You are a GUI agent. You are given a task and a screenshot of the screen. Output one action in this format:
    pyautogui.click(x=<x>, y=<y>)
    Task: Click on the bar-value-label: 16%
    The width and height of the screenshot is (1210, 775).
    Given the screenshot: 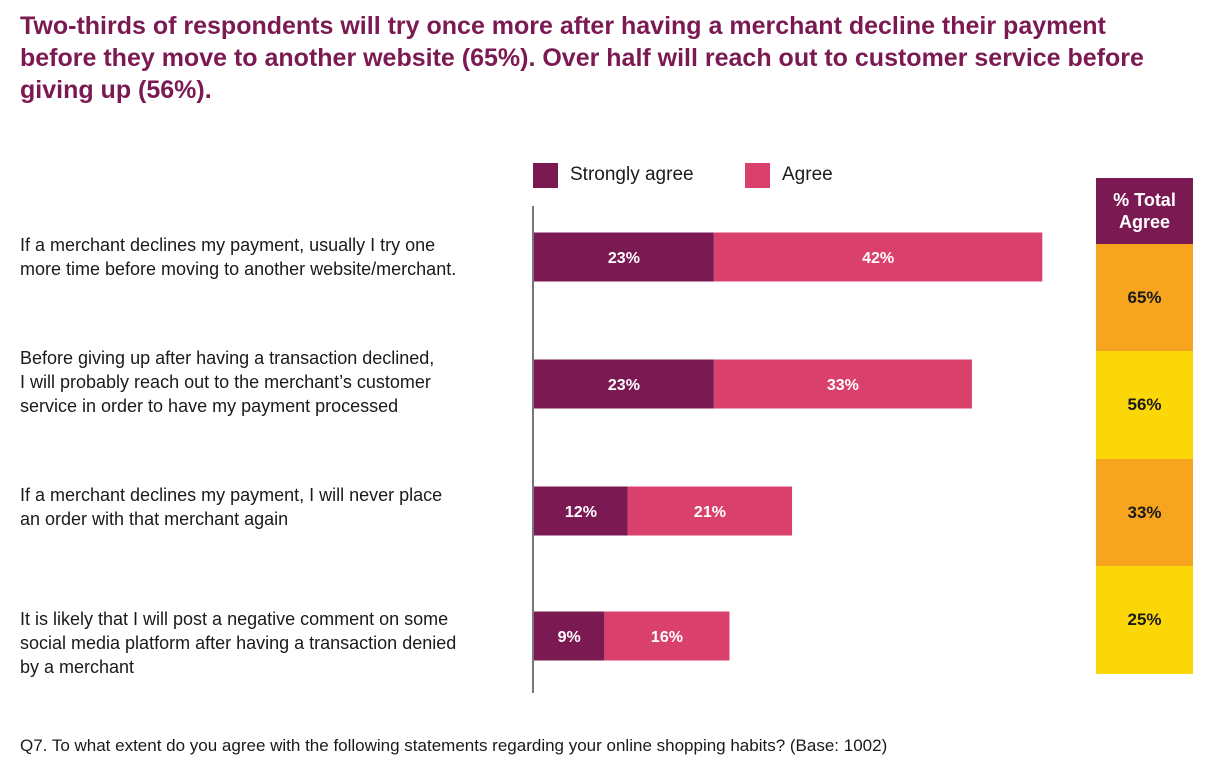 What is the action you would take?
    pyautogui.click(x=667, y=637)
    